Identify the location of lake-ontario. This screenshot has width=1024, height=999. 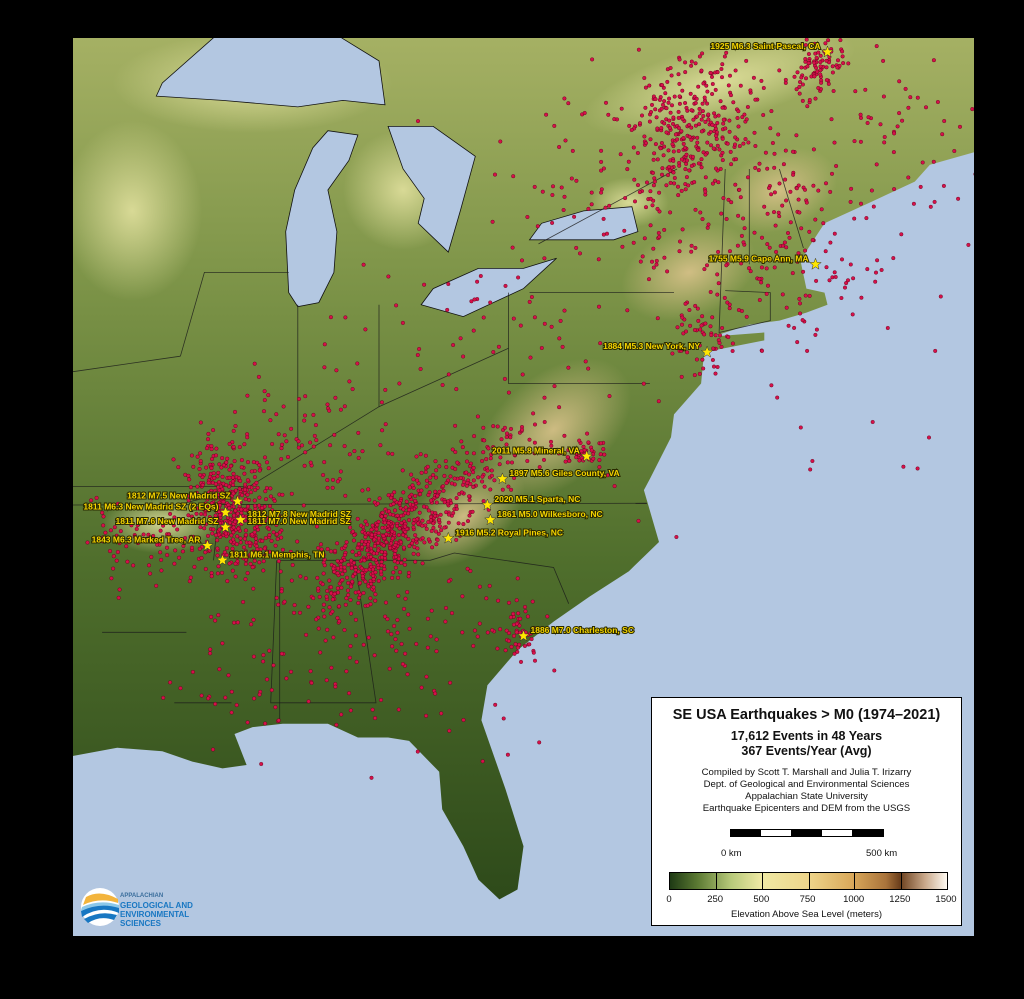
(583, 223).